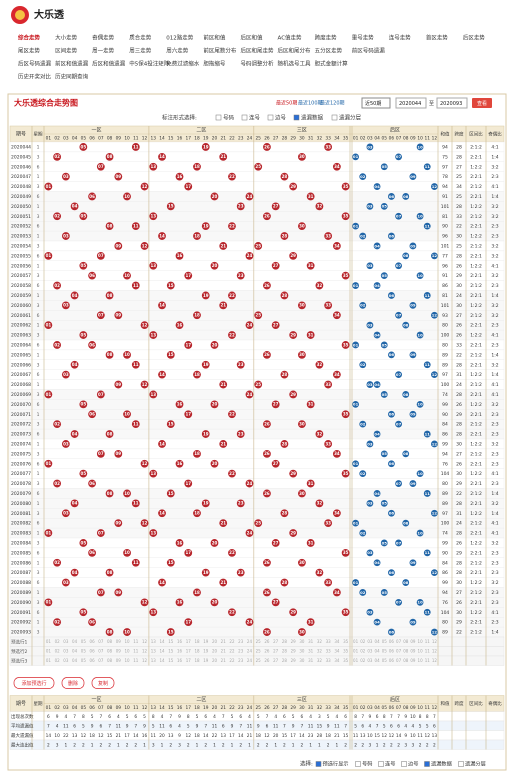 This screenshot has width=514, height=776. Describe the element at coordinates (332, 103) in the screenshot. I see `range-link: 最近120期` at that location.